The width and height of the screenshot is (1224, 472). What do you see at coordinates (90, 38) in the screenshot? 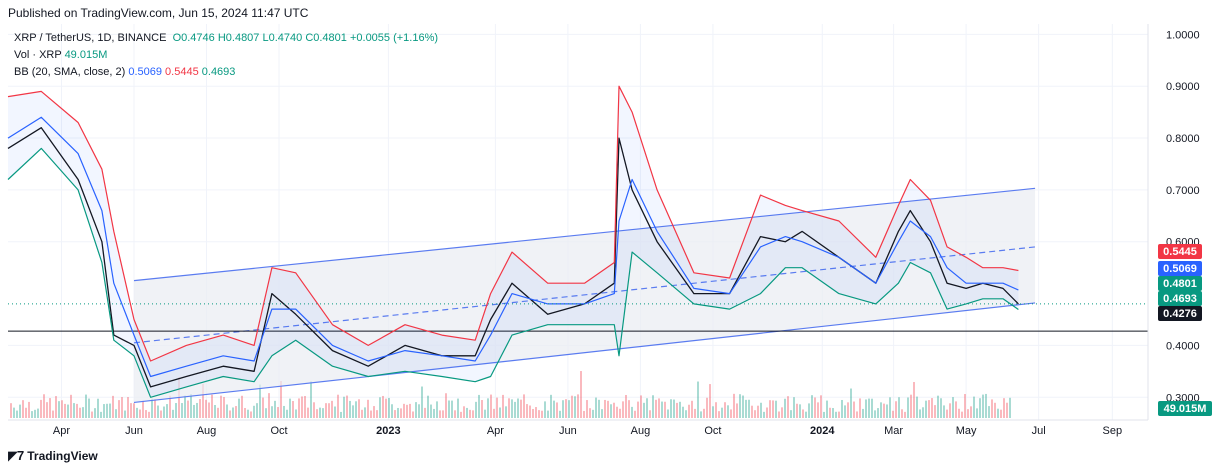
I see `symbol-label: XRP / TetherUS, 1D, BINANCE` at bounding box center [90, 38].